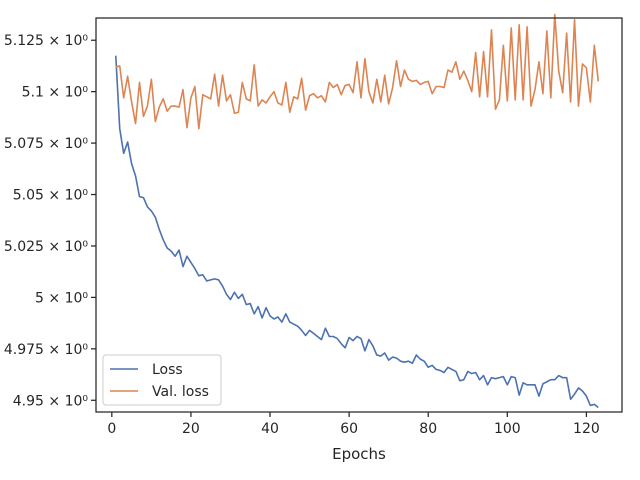 This screenshot has width=640, height=480. Describe the element at coordinates (586, 429) in the screenshot. I see `x-tick-label: 120` at that location.